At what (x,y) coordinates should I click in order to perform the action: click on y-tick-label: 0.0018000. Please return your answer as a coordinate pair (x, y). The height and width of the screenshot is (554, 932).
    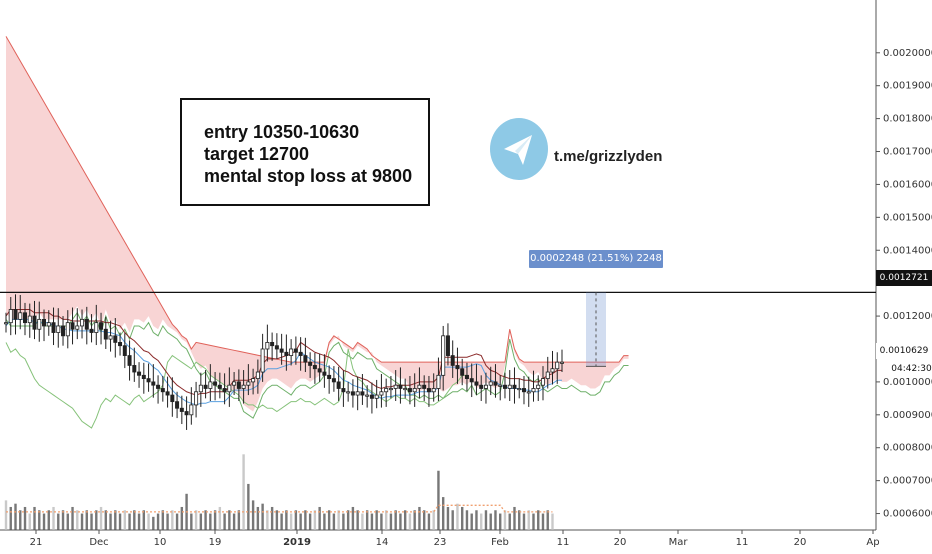
    Looking at the image, I should click on (907, 119).